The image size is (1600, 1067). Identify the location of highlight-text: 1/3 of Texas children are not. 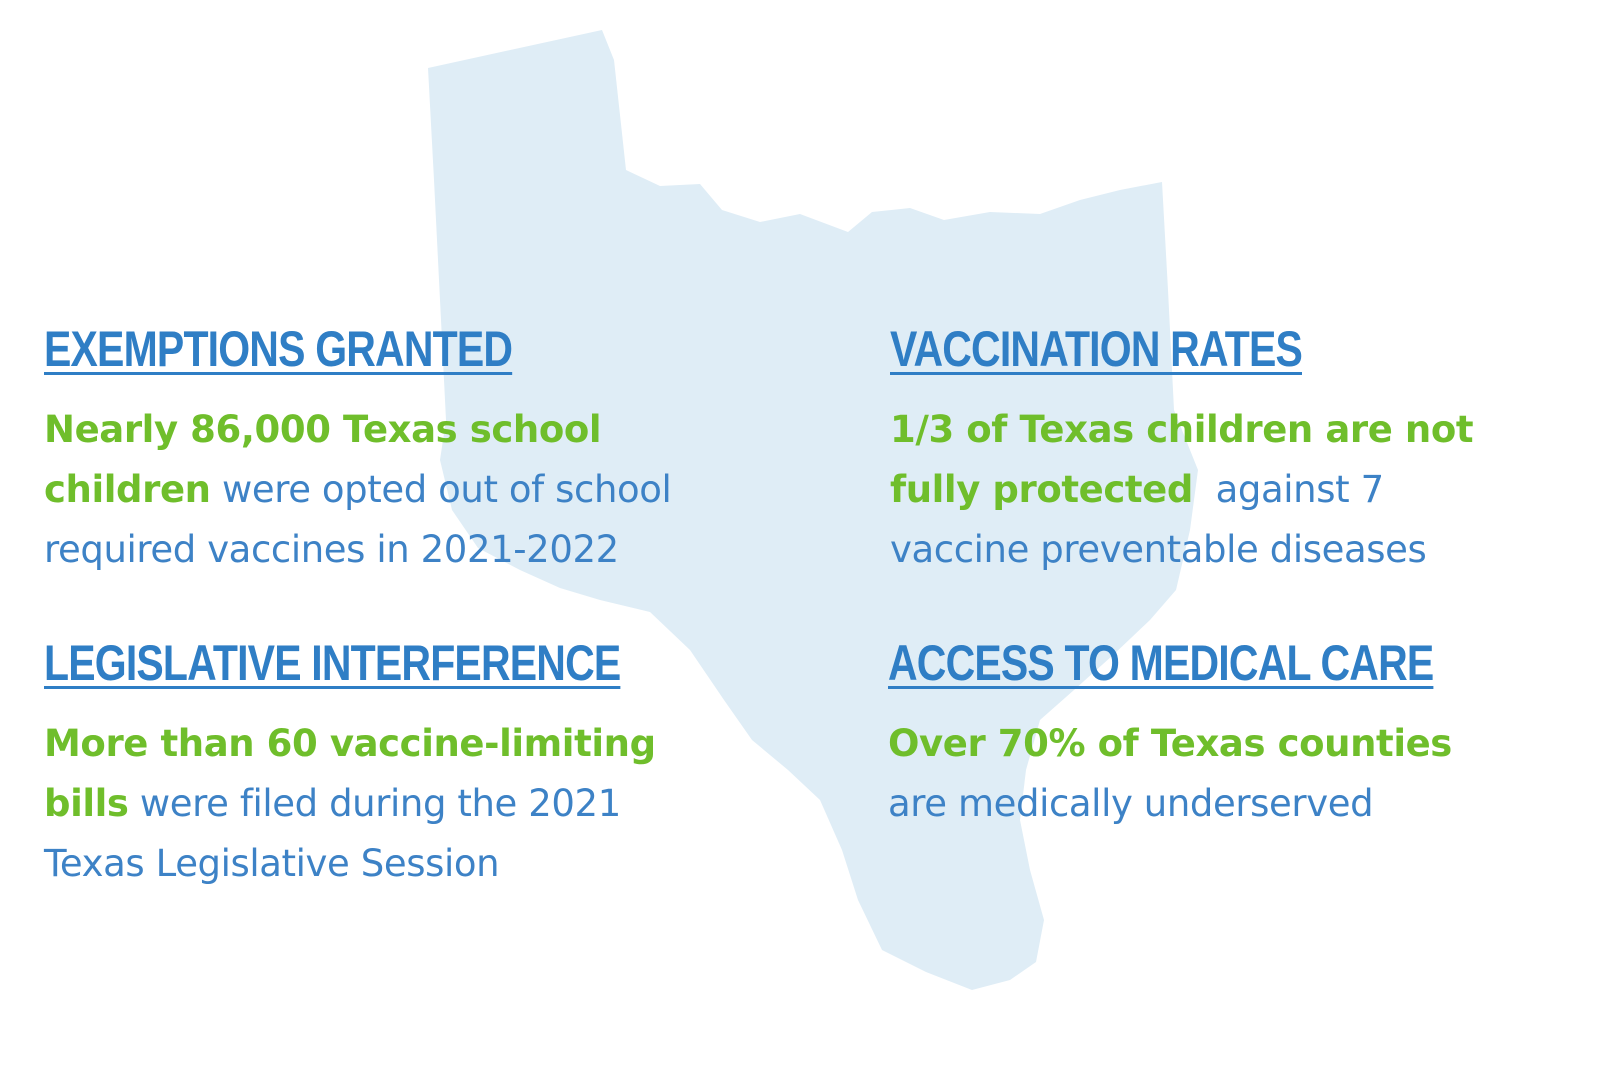
(1182, 429).